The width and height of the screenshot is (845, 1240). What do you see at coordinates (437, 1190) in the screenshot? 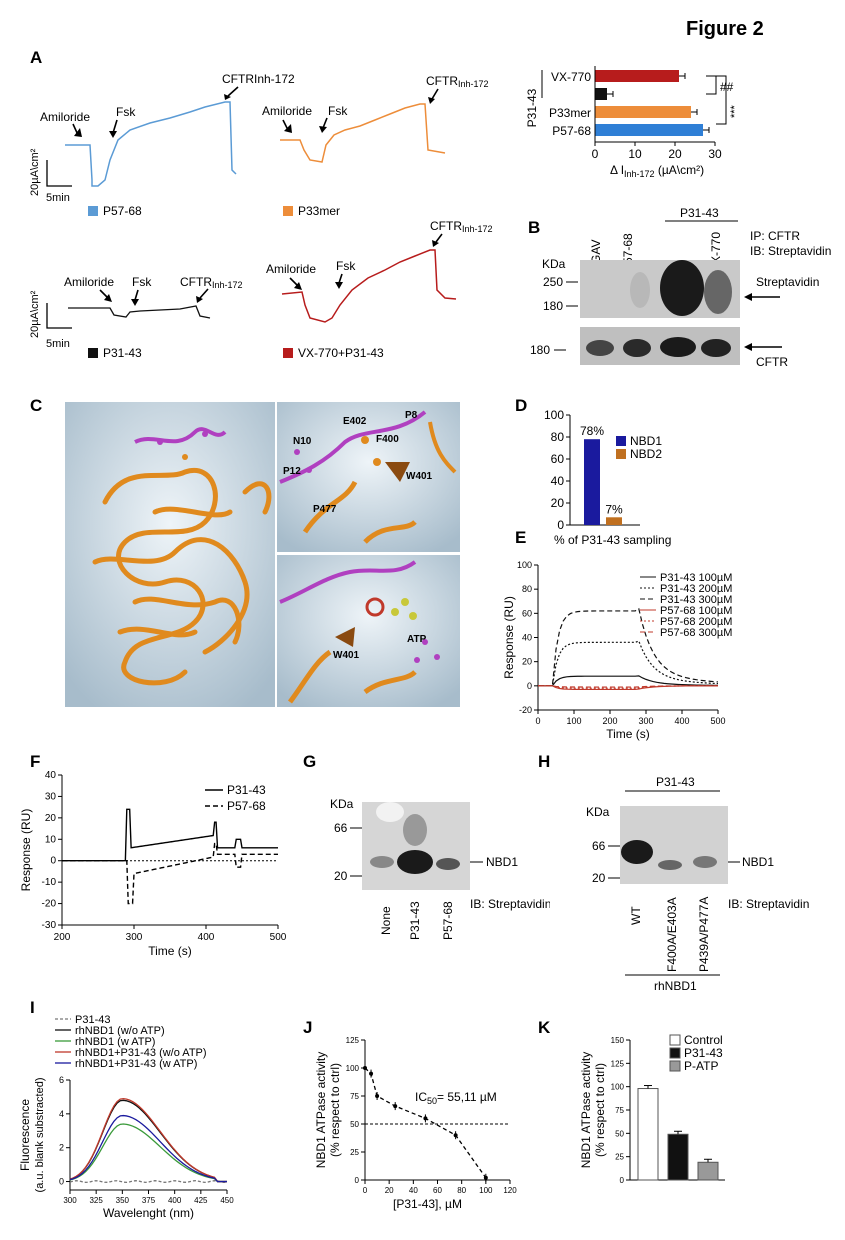
I see `j-xticklabel-60: 60` at bounding box center [437, 1190].